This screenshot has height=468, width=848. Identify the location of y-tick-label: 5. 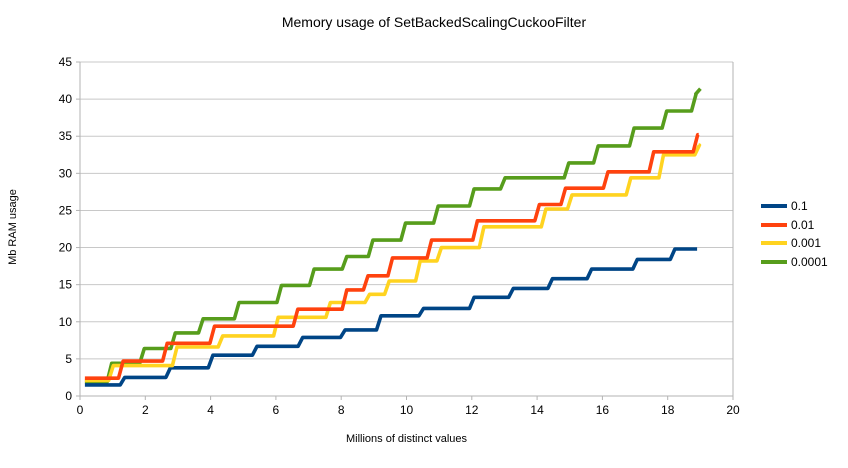
(68, 359).